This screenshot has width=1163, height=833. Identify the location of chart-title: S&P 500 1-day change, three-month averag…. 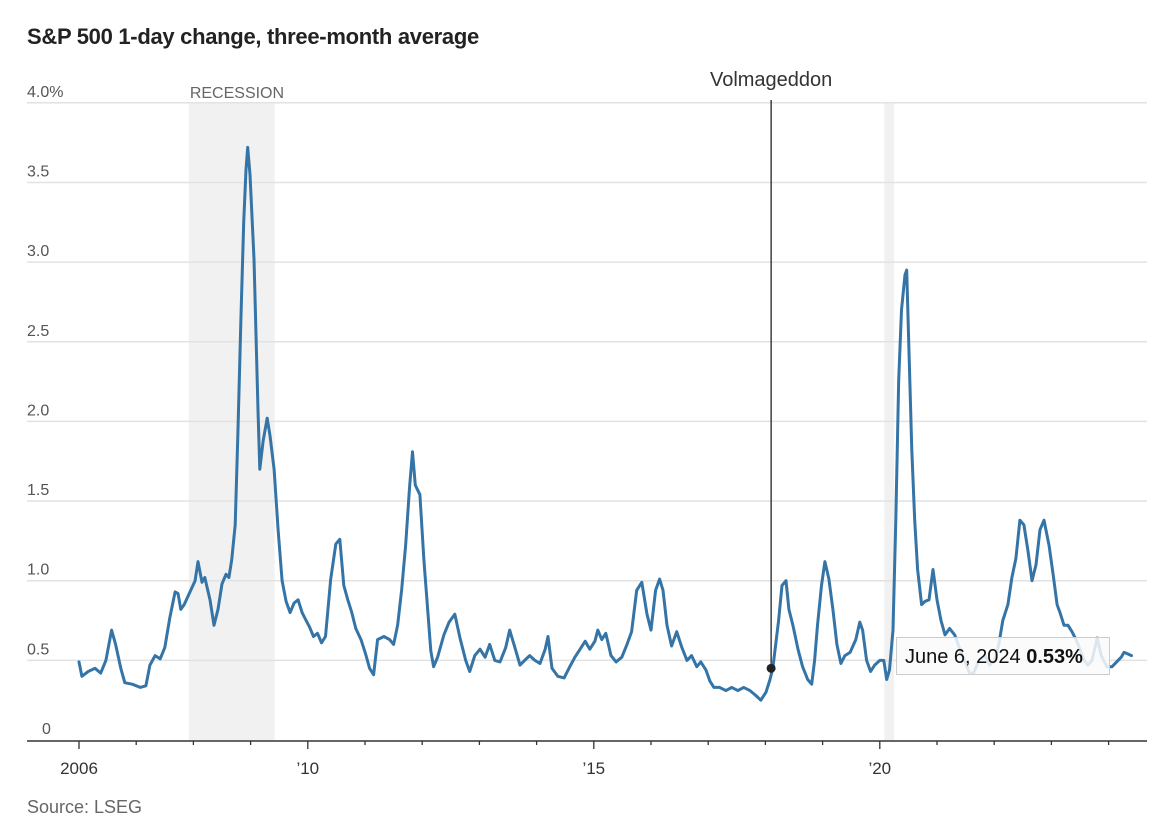
(253, 36).